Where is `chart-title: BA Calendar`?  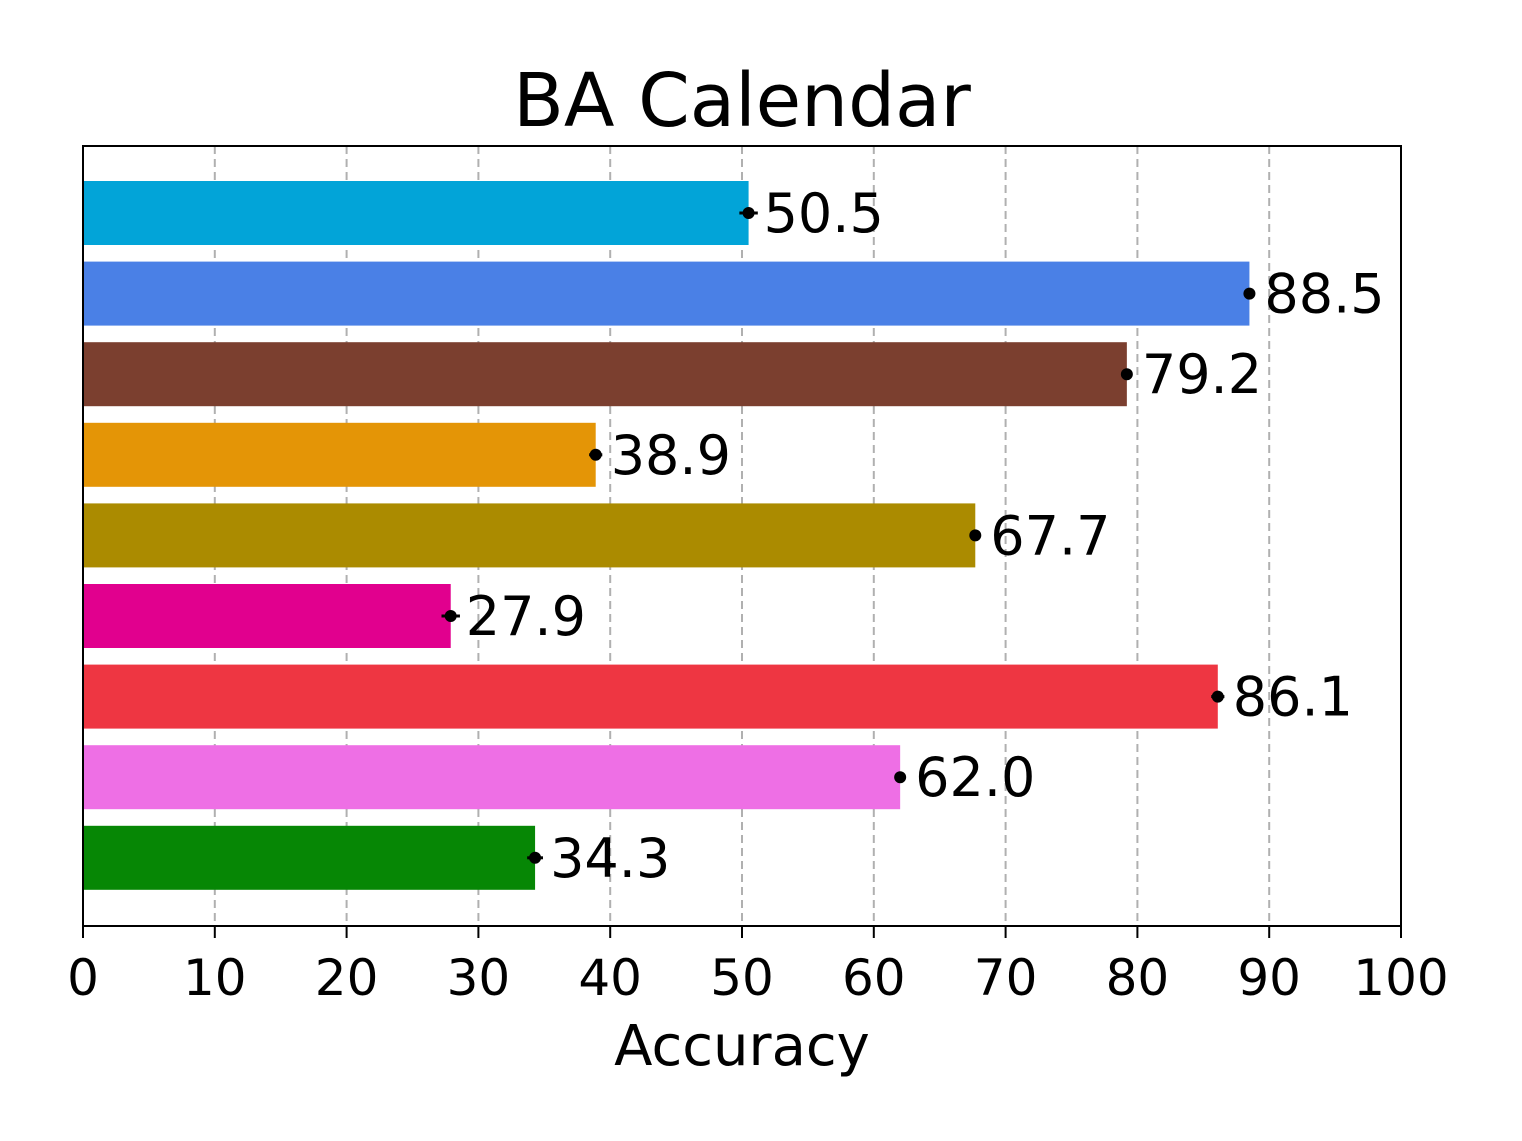
chart-title: BA Calendar is located at coordinates (742, 101).